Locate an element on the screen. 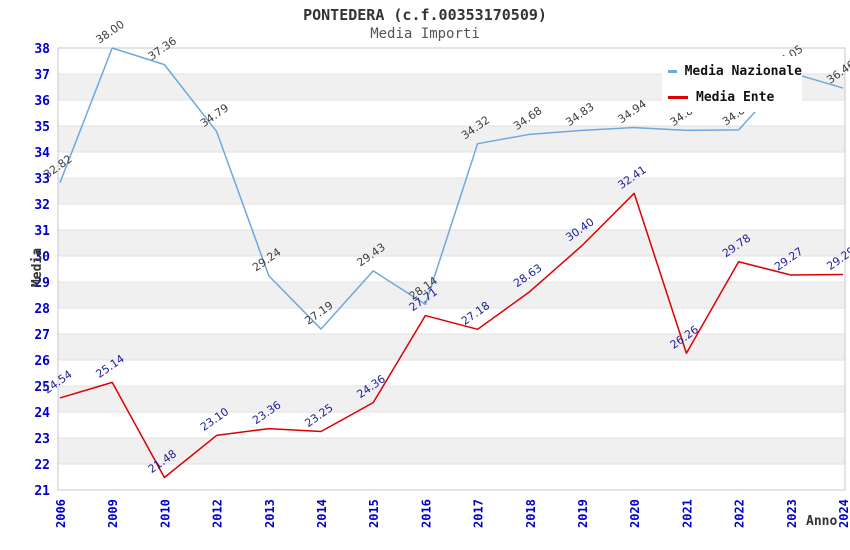 The width and height of the screenshot is (850, 550). x-tick-label: 2006 is located at coordinates (61, 513).